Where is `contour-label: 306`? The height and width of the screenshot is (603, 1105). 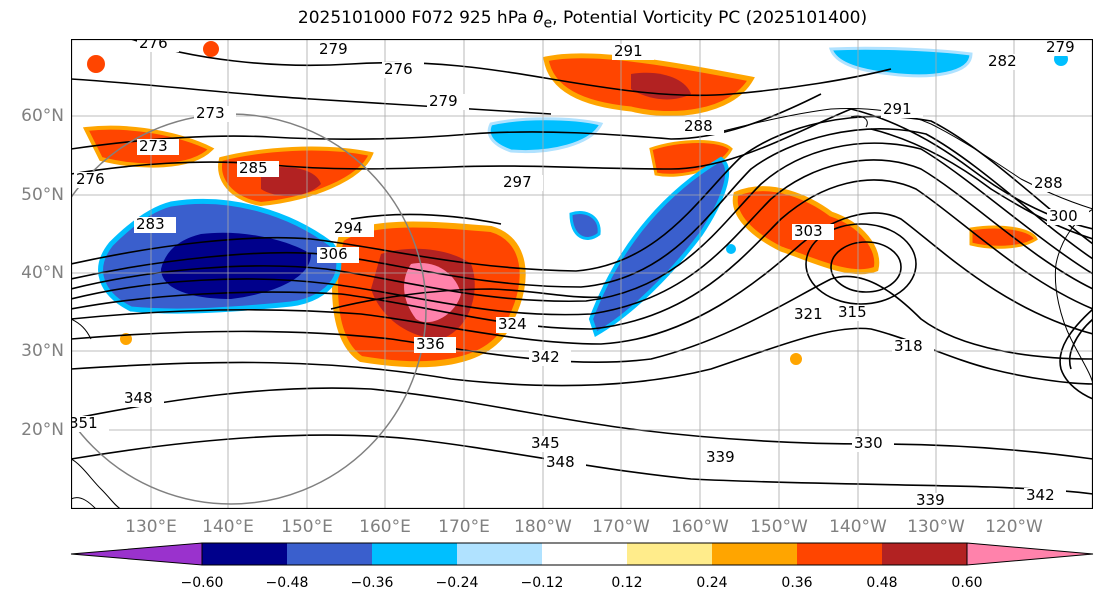
contour-label: 306 is located at coordinates (333, 254).